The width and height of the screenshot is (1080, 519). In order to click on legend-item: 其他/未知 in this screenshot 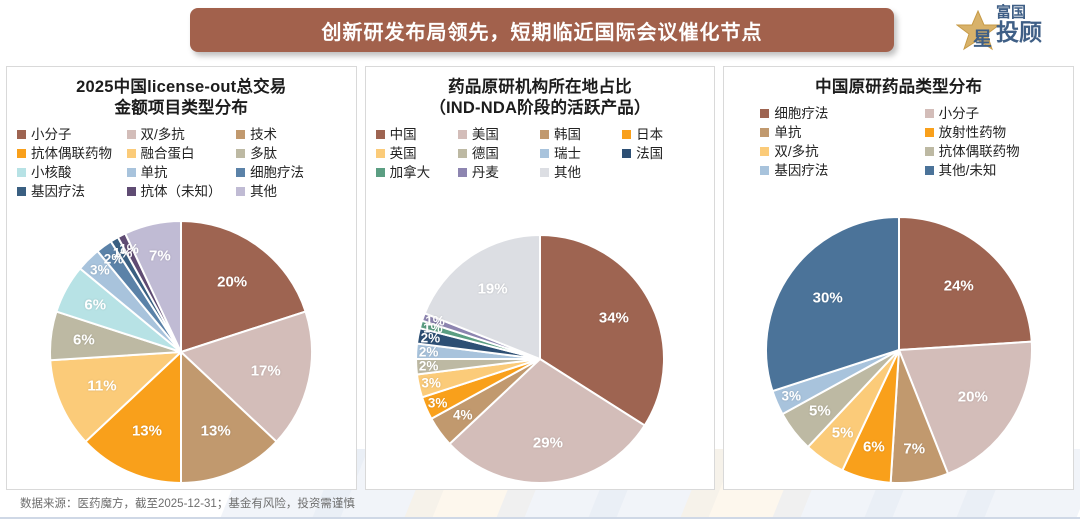, I will do `click(981, 170)`.